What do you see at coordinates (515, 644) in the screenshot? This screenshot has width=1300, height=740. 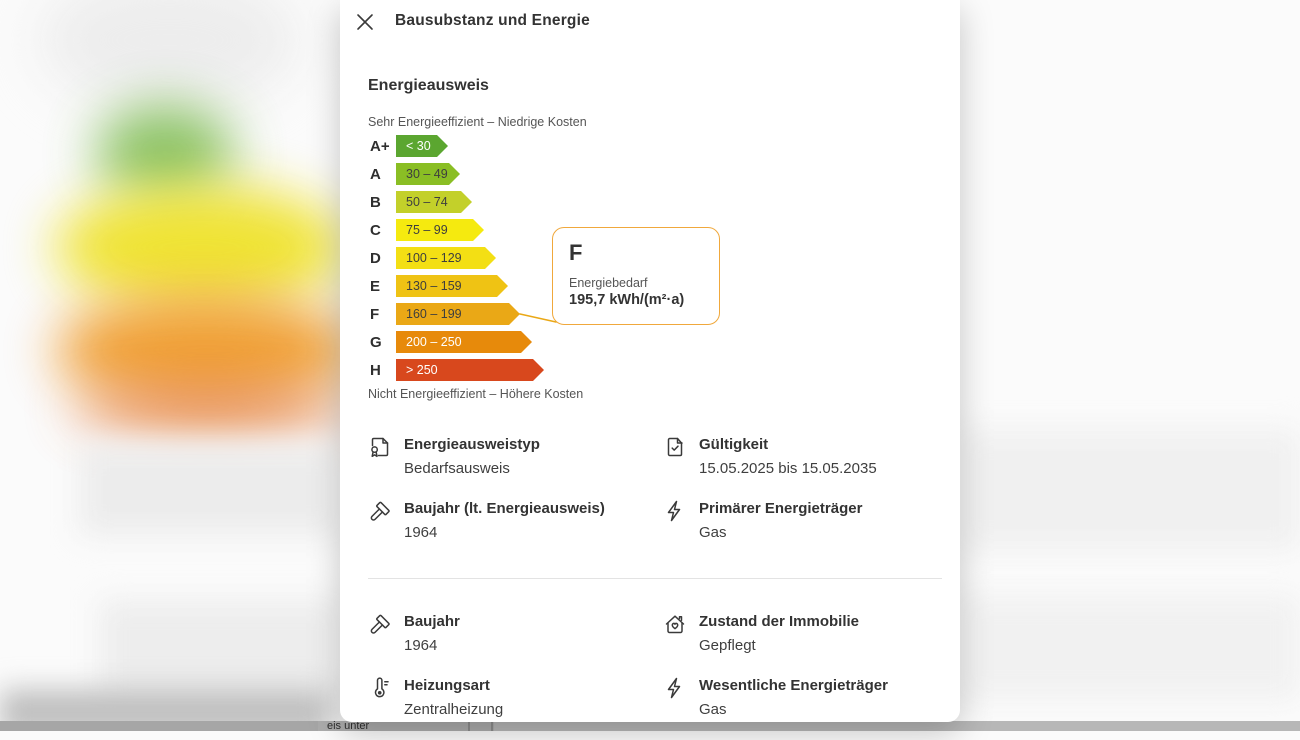 I see `detail-item: Baujahr 1964` at bounding box center [515, 644].